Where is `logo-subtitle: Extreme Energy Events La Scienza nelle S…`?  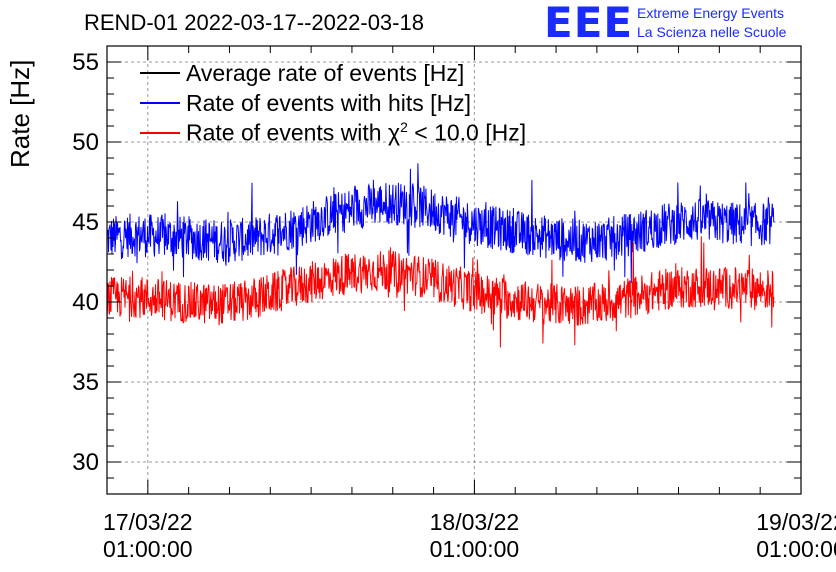 logo-subtitle: Extreme Energy Events La Scienza nelle S… is located at coordinates (711, 23).